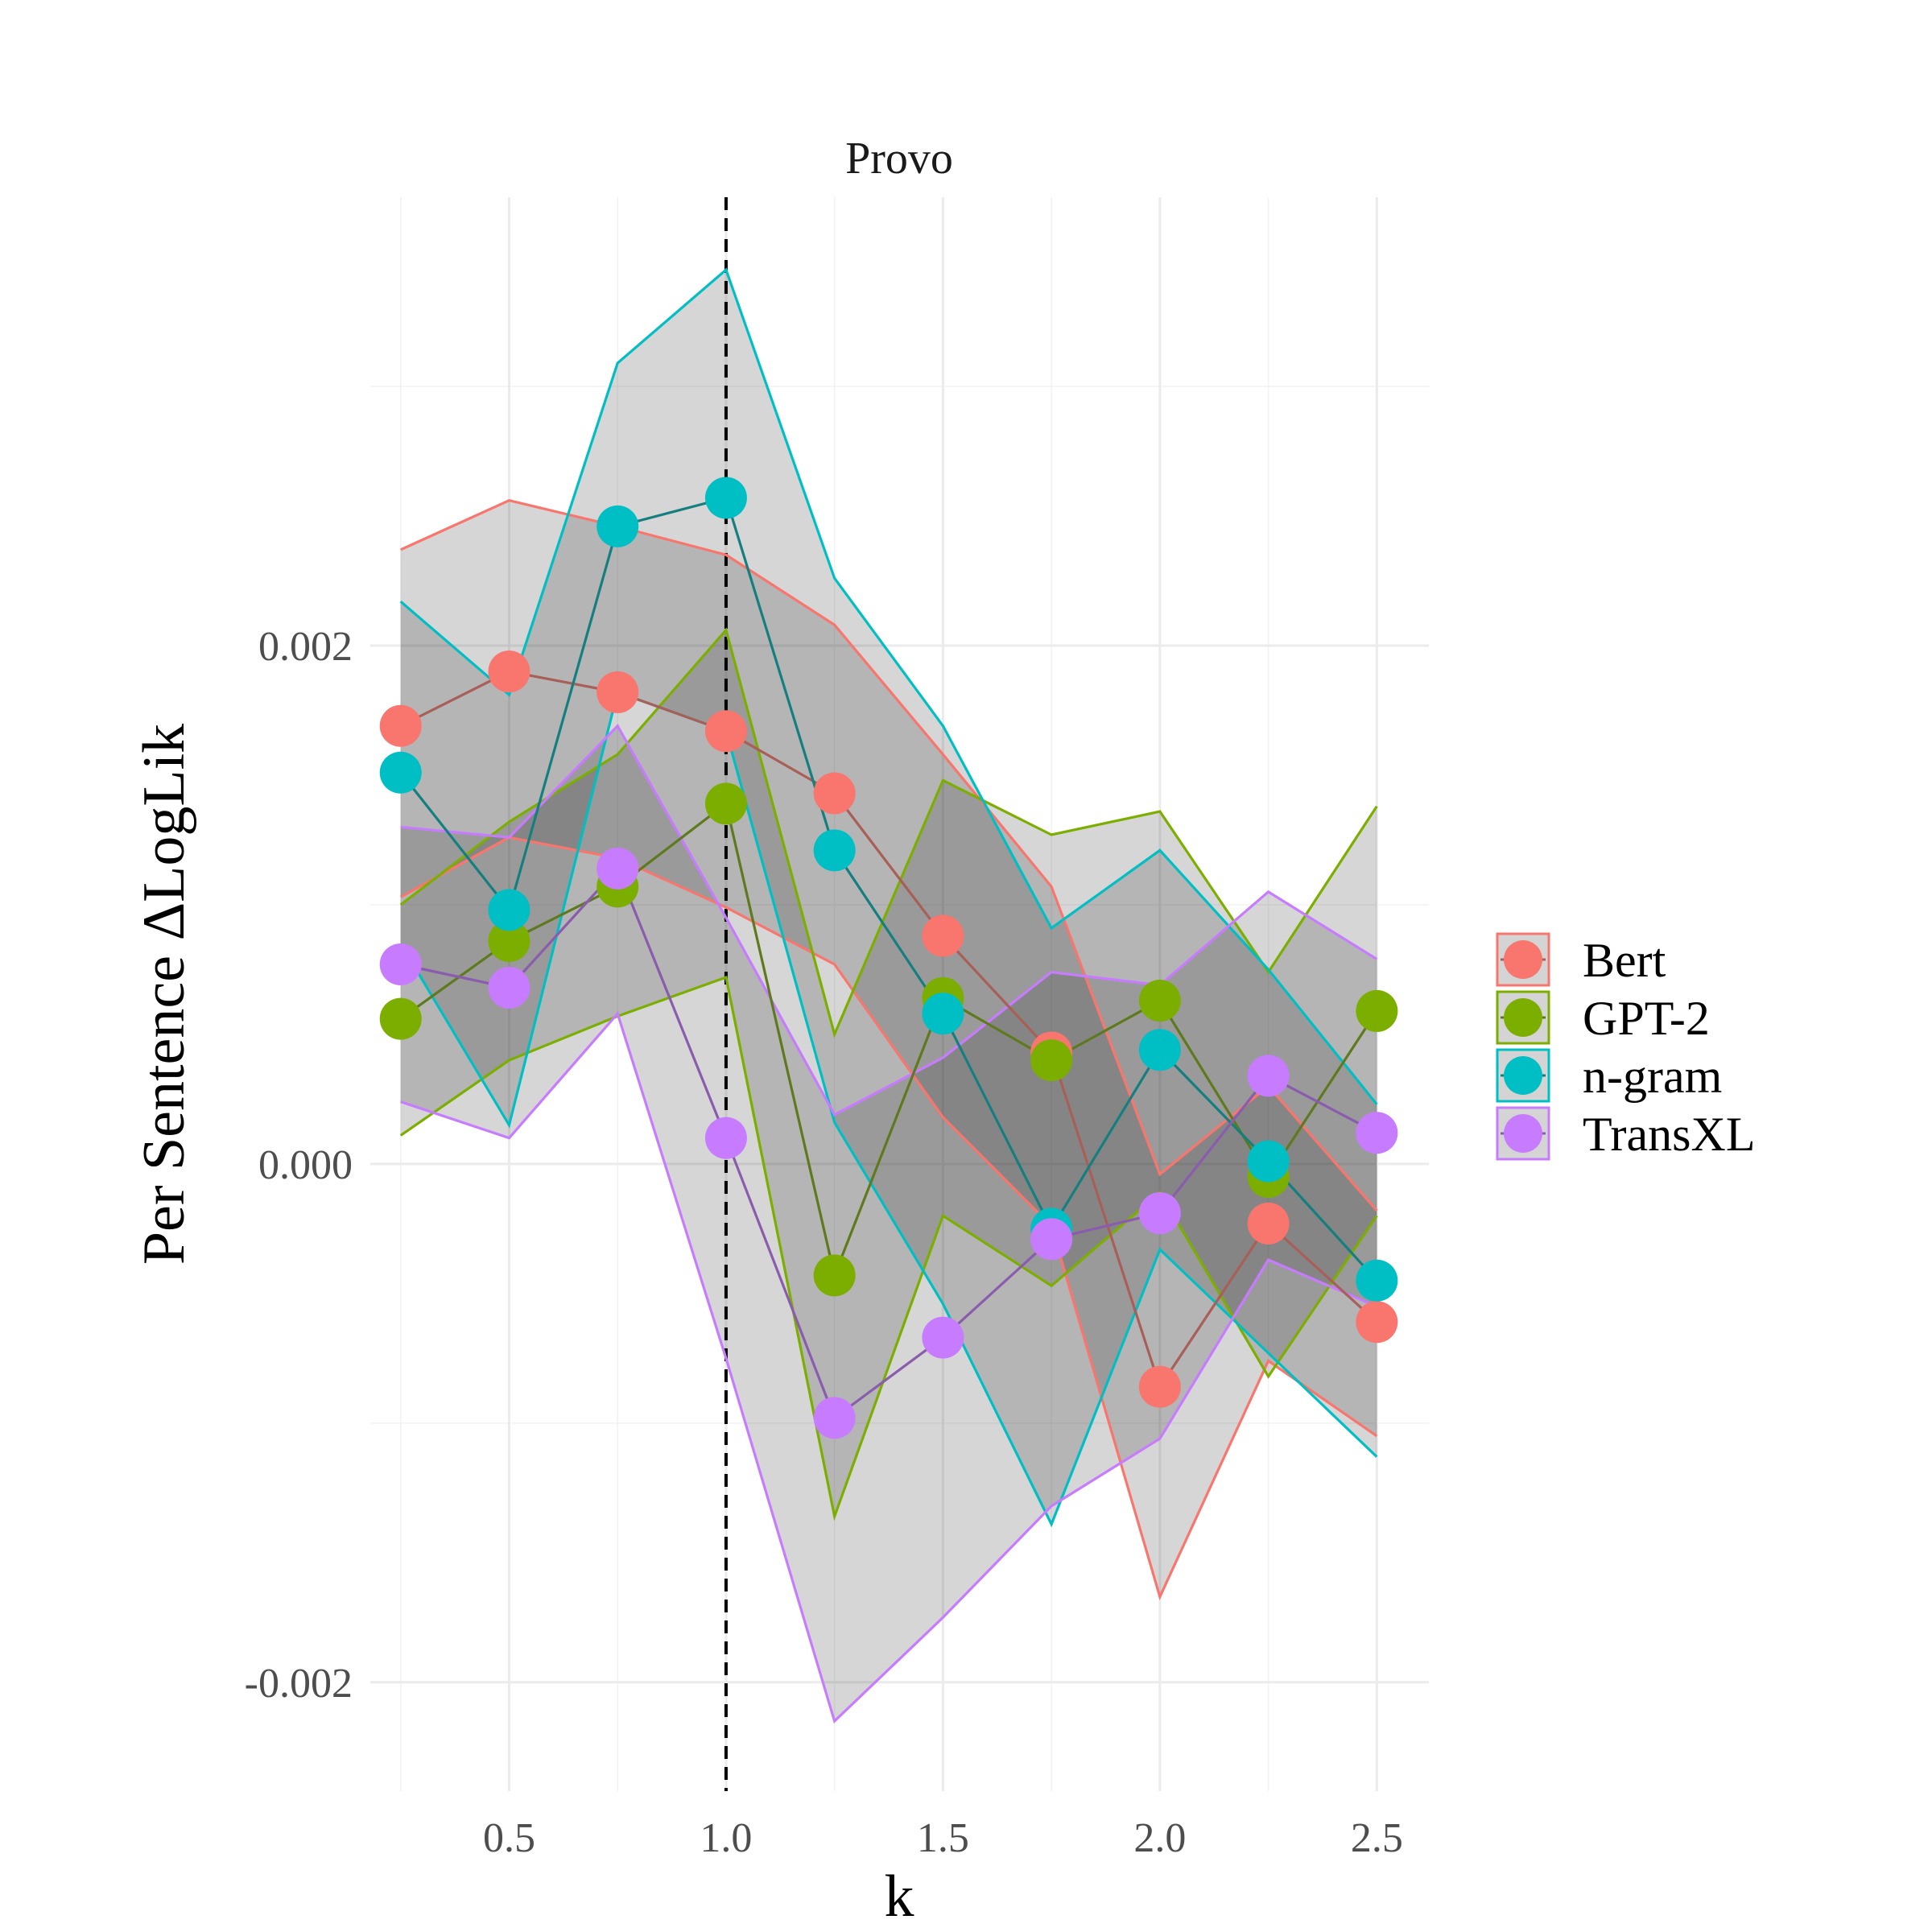  What do you see at coordinates (1646, 1018) in the screenshot?
I see `legend-label-gpt-2: GPT-2` at bounding box center [1646, 1018].